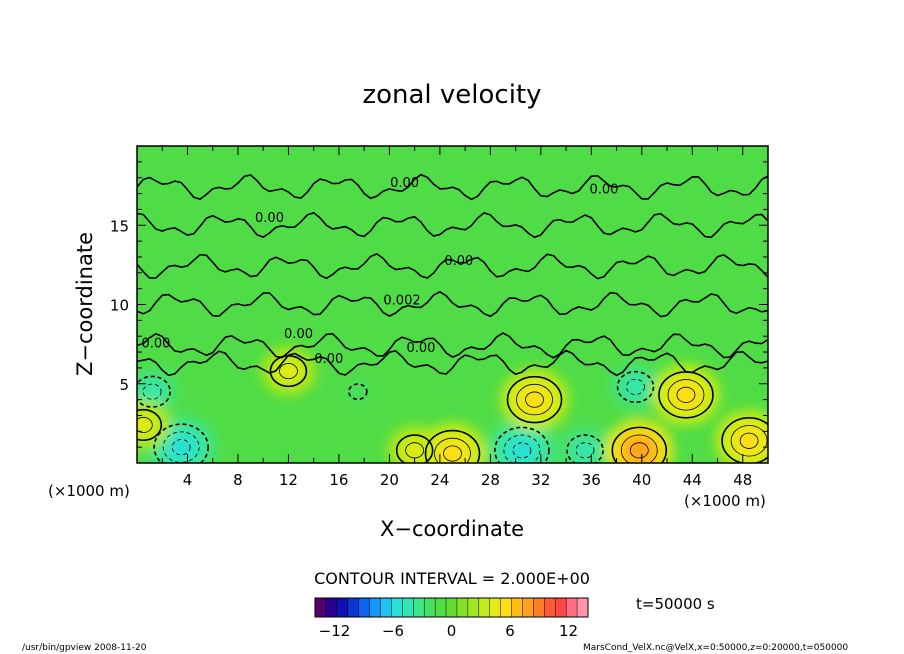  Describe the element at coordinates (401, 301) in the screenshot. I see `contour-label: 0.002` at that location.